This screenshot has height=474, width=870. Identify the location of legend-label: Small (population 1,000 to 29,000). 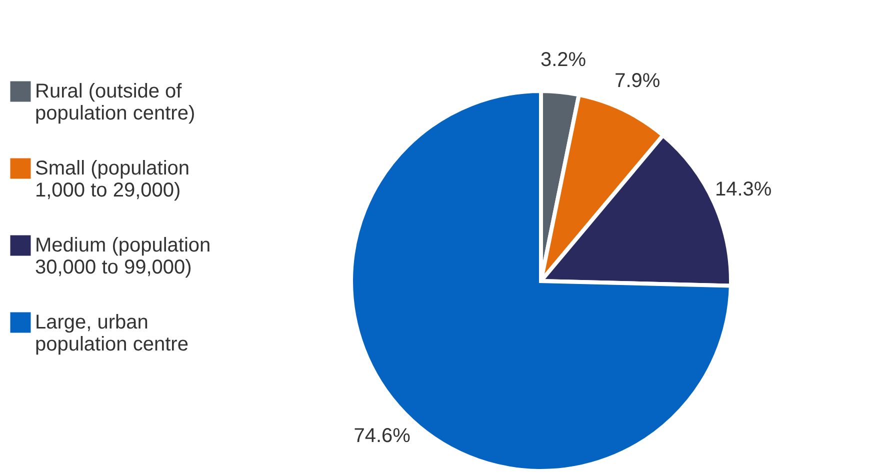
(112, 180).